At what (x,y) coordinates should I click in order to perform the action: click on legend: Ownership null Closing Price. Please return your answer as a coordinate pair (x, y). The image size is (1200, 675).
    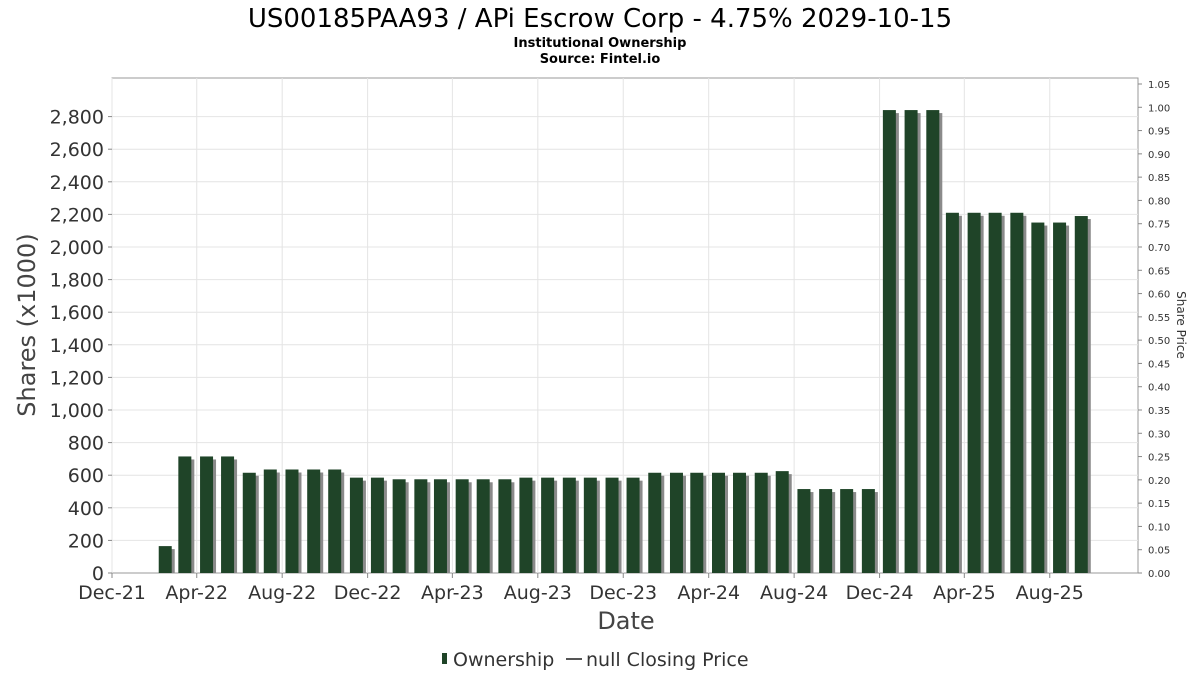
    Looking at the image, I should click on (595, 660).